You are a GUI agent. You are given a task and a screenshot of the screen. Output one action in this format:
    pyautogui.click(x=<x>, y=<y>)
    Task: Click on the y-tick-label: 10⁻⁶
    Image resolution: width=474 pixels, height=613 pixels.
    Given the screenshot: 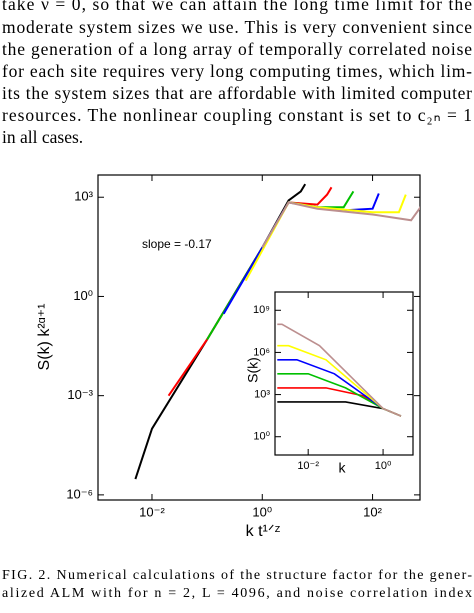 What is the action you would take?
    pyautogui.click(x=79, y=493)
    